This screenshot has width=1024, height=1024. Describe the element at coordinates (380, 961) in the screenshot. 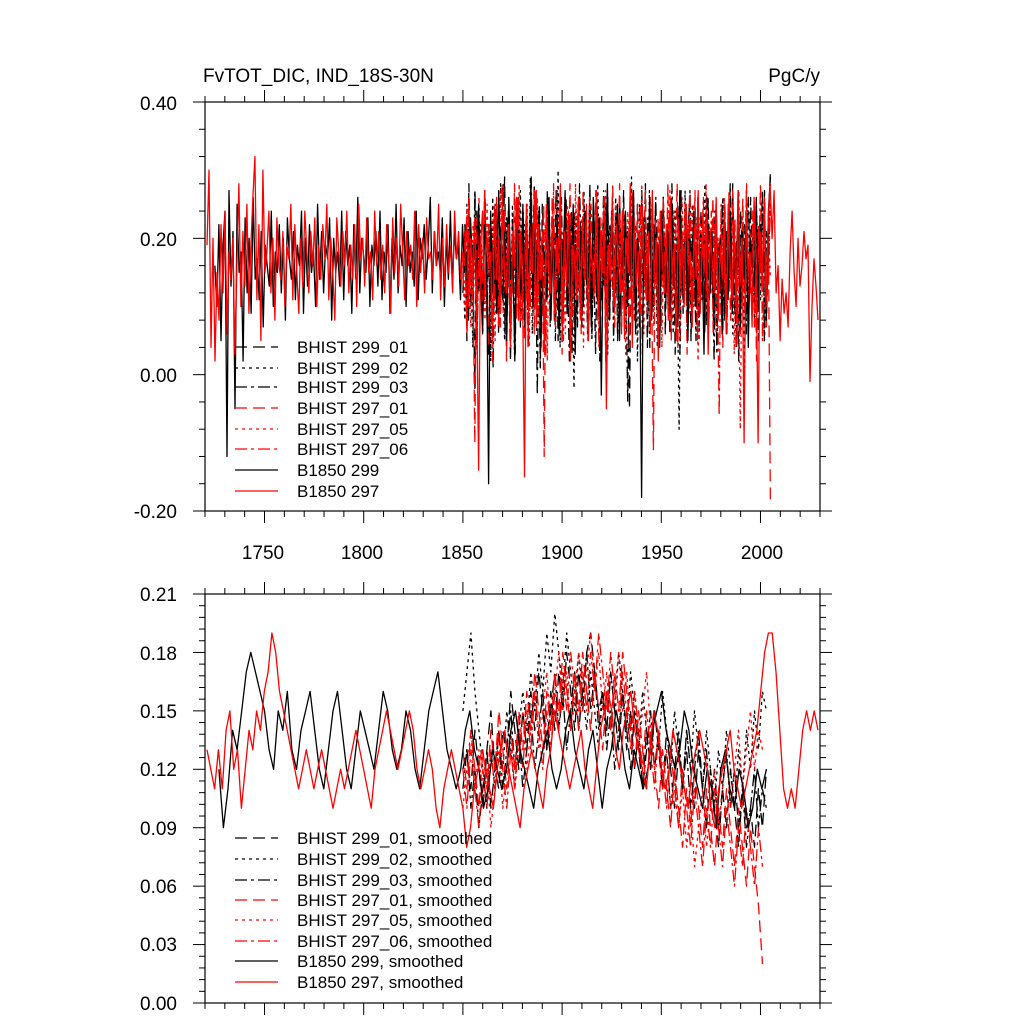

I see `legend-label: B1850 299, smoothed` at that location.